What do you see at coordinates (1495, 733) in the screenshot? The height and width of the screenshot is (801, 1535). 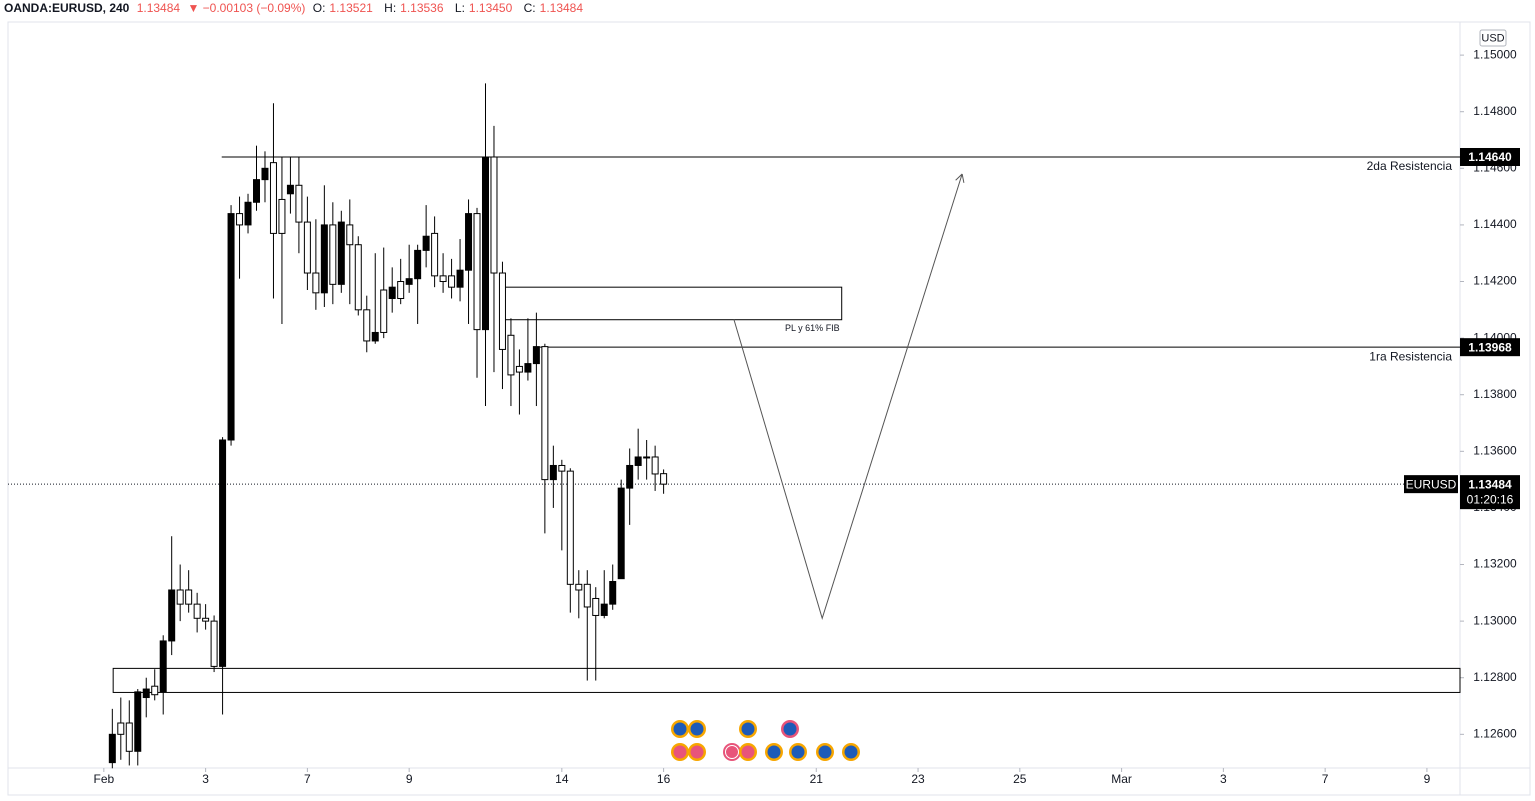 I see `y-tick-label: 1.12600` at bounding box center [1495, 733].